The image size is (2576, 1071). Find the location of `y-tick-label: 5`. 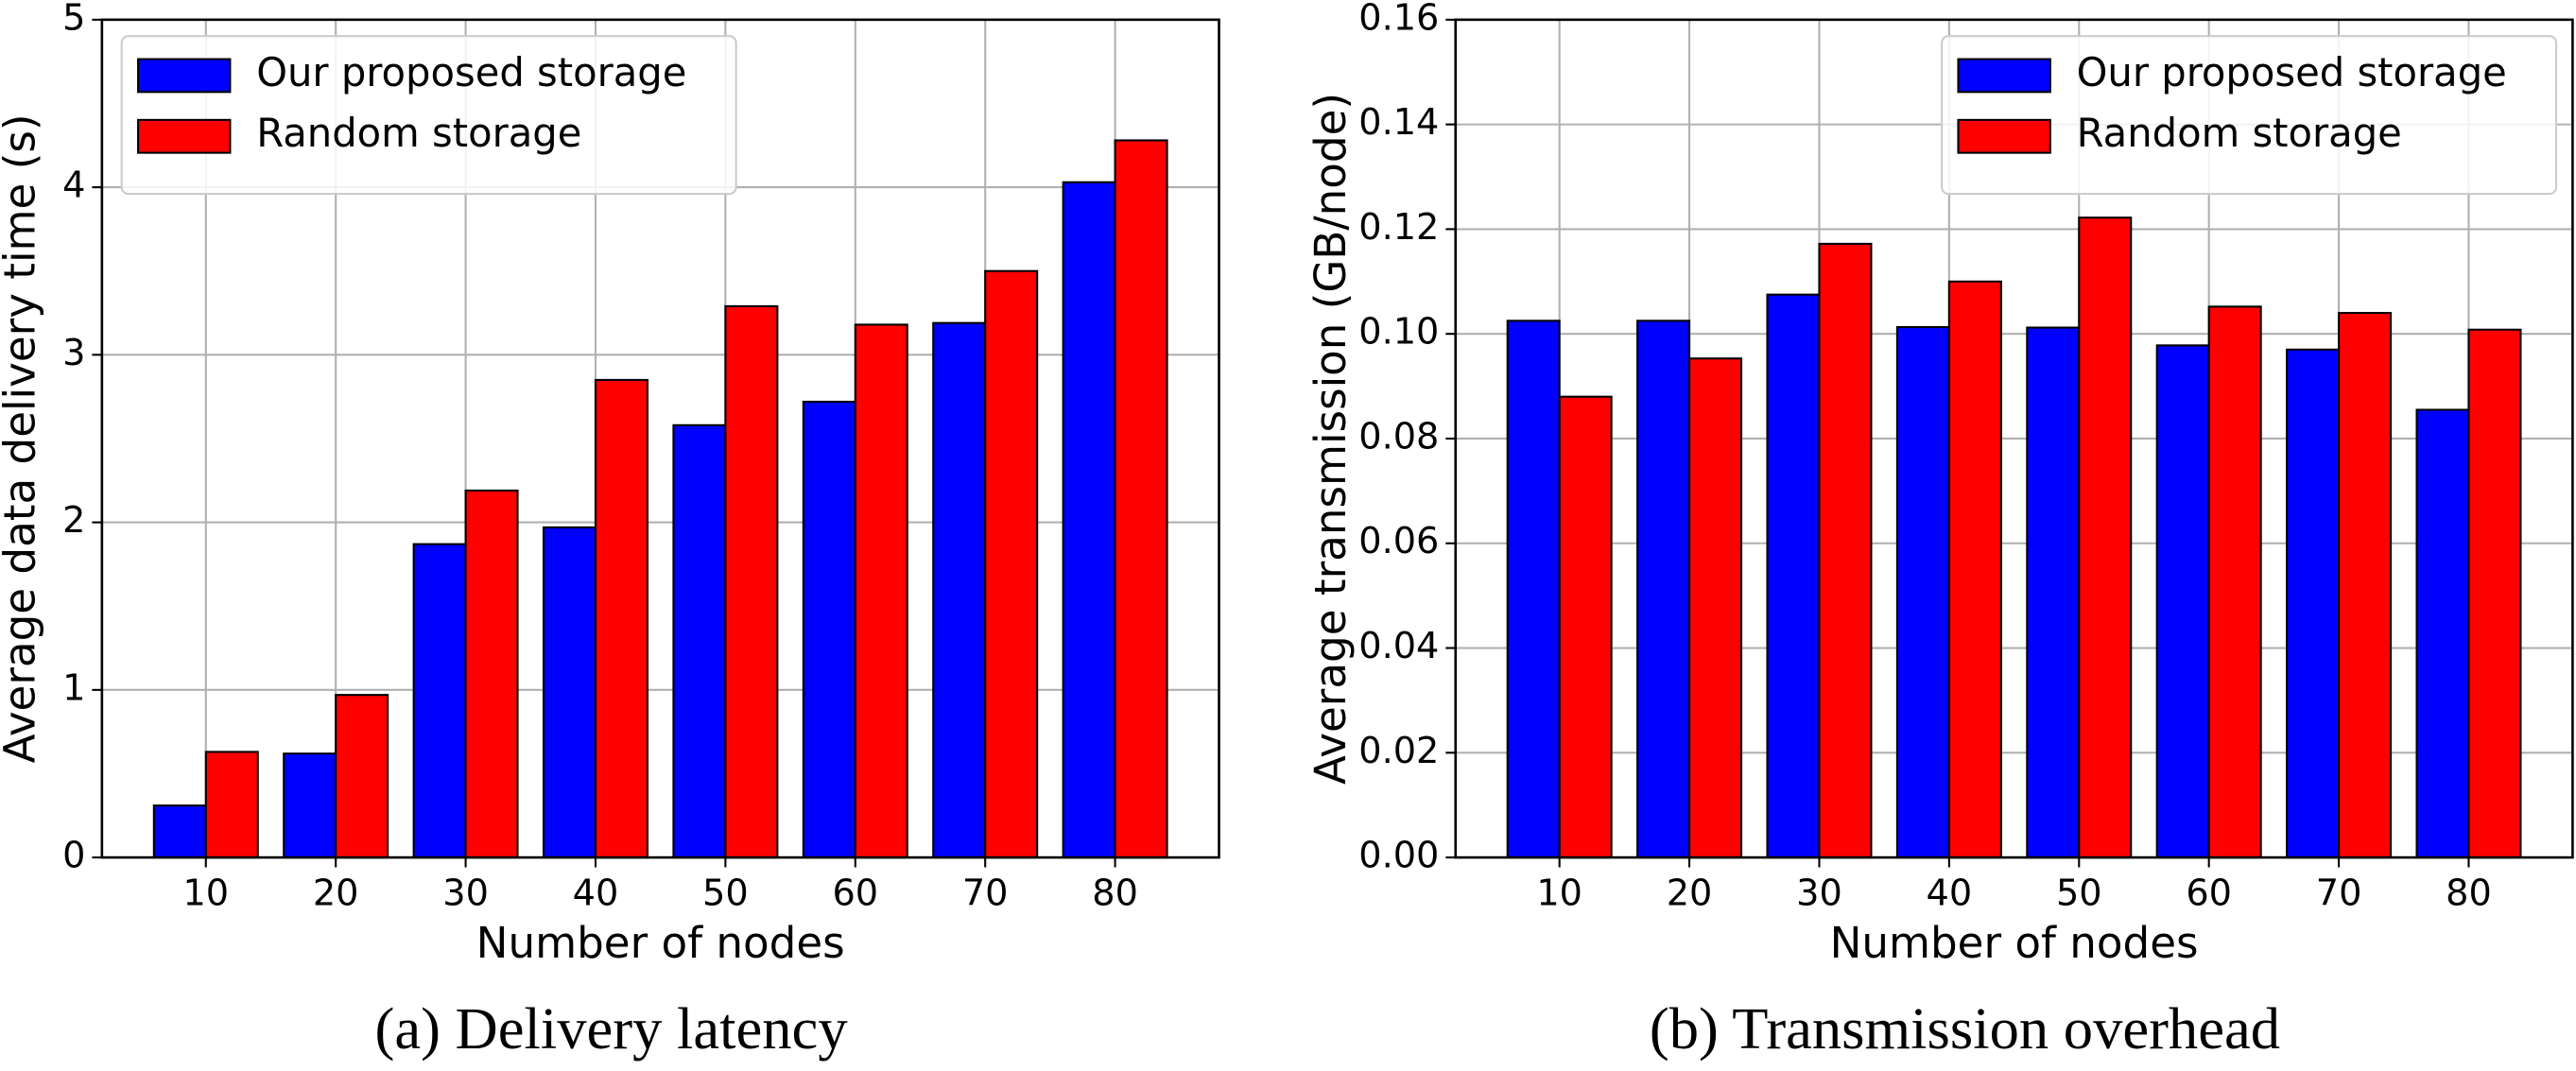

y-tick-label: 5 is located at coordinates (74, 19).